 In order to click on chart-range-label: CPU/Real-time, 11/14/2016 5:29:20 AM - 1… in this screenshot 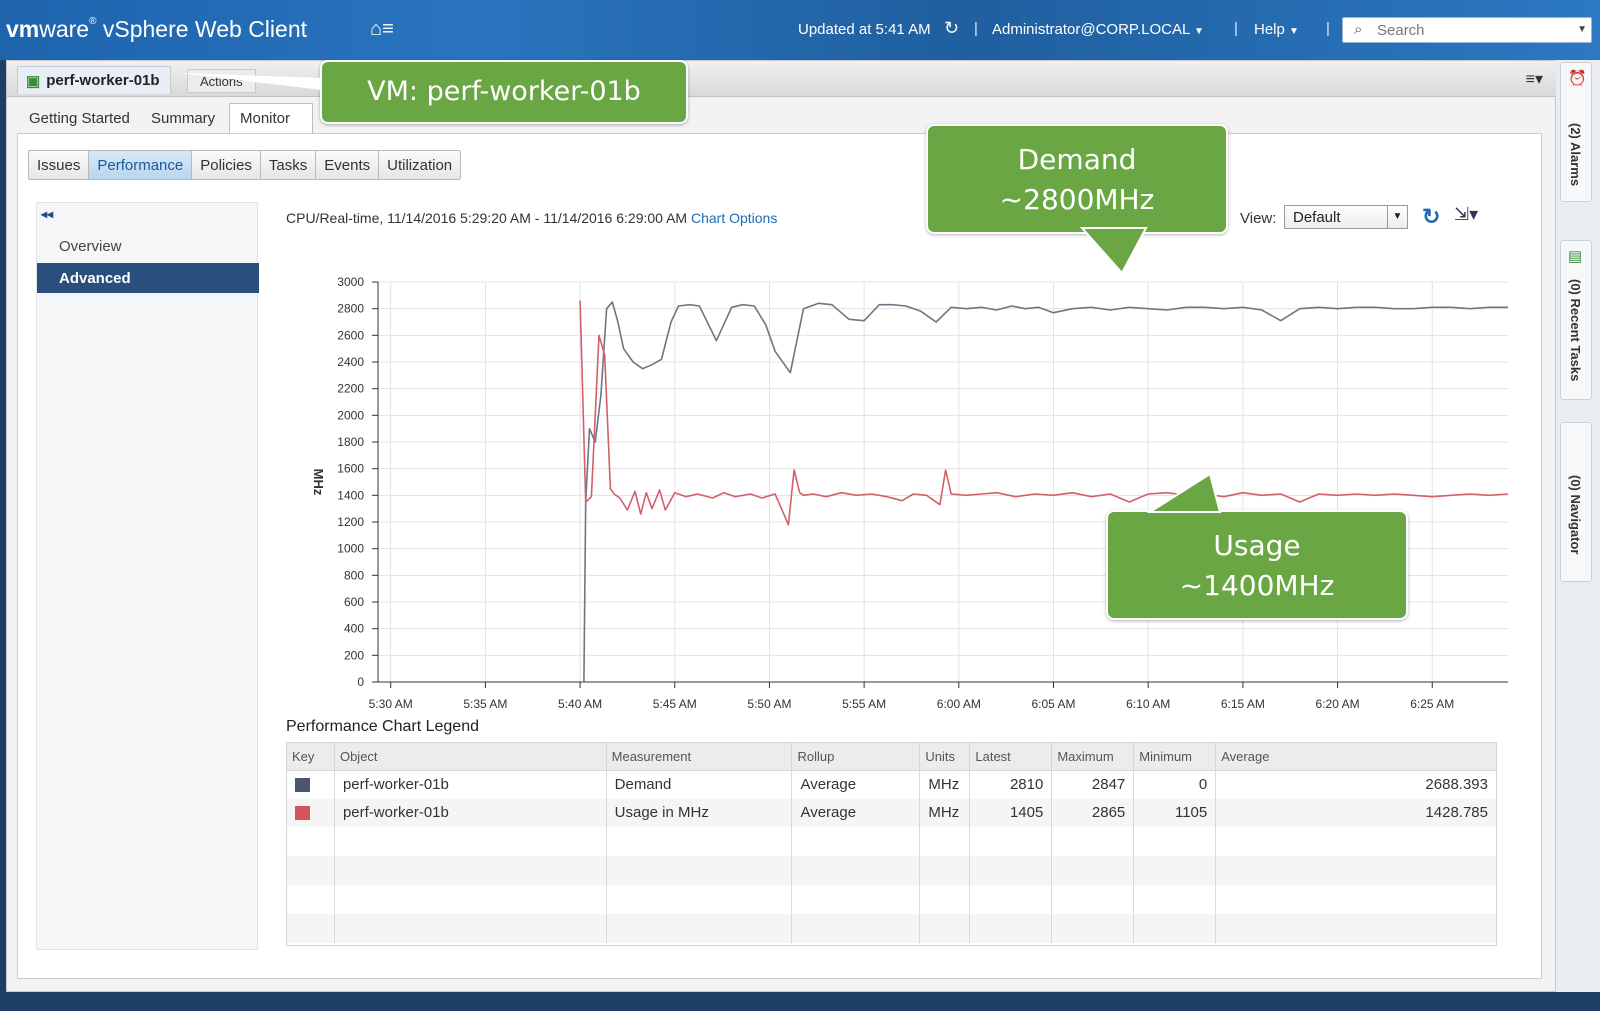, I will do `click(487, 218)`.